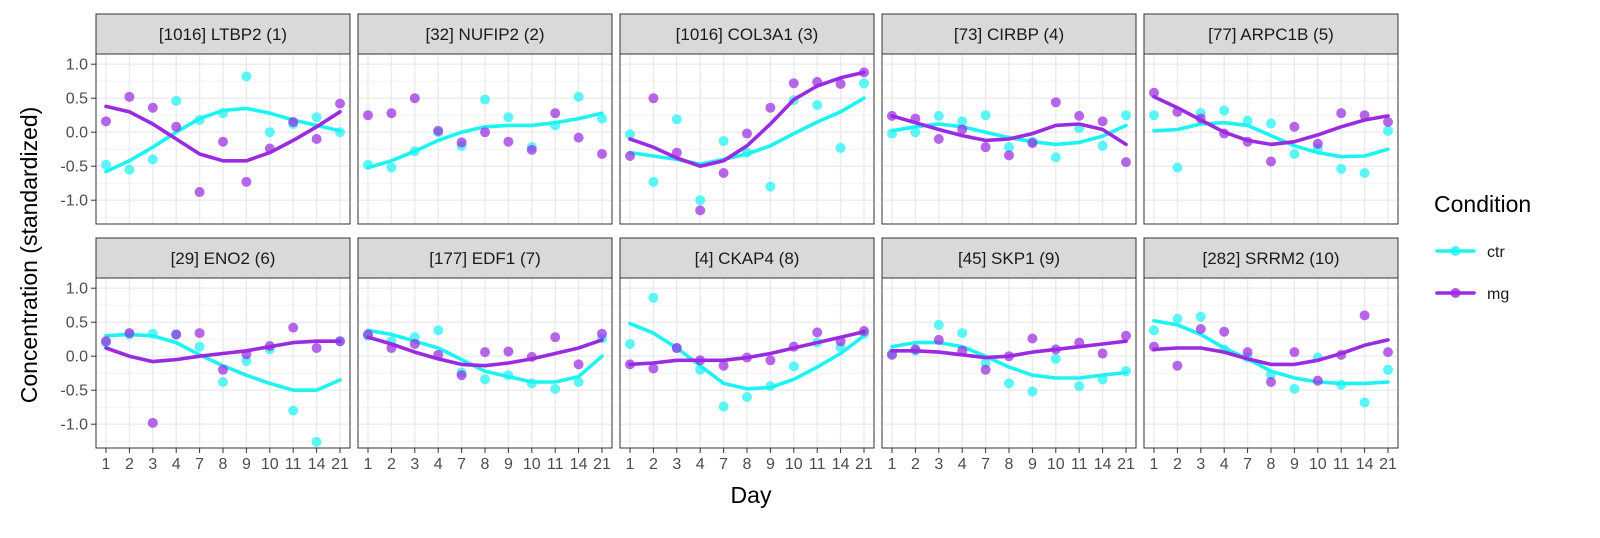 The width and height of the screenshot is (1600, 538). Describe the element at coordinates (532, 464) in the screenshot. I see `x-tick-label: 10` at that location.